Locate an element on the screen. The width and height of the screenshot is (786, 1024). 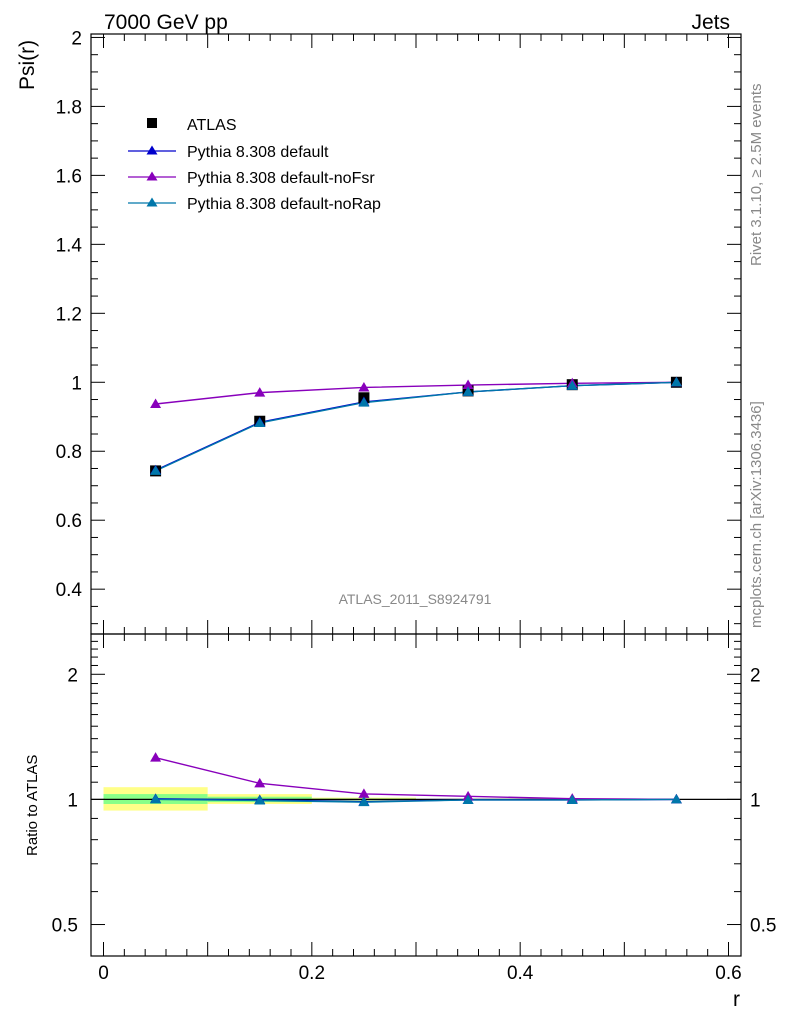
main-line-pythia-8-308-default-nofsr is located at coordinates (416, 393).